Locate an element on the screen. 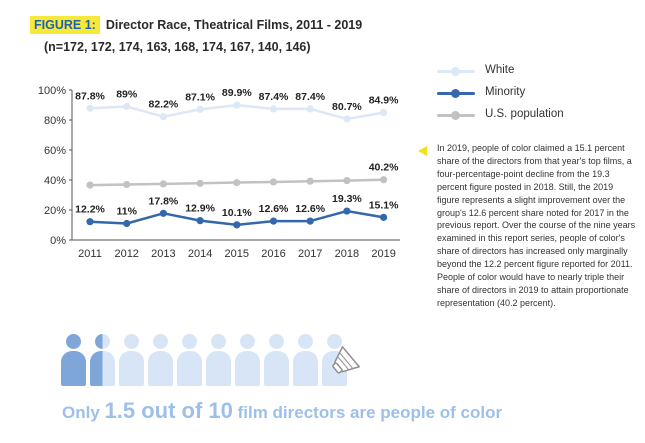 This screenshot has height=443, width=645. tagline-highlight: 1.5 out of 10 is located at coordinates (168, 410).